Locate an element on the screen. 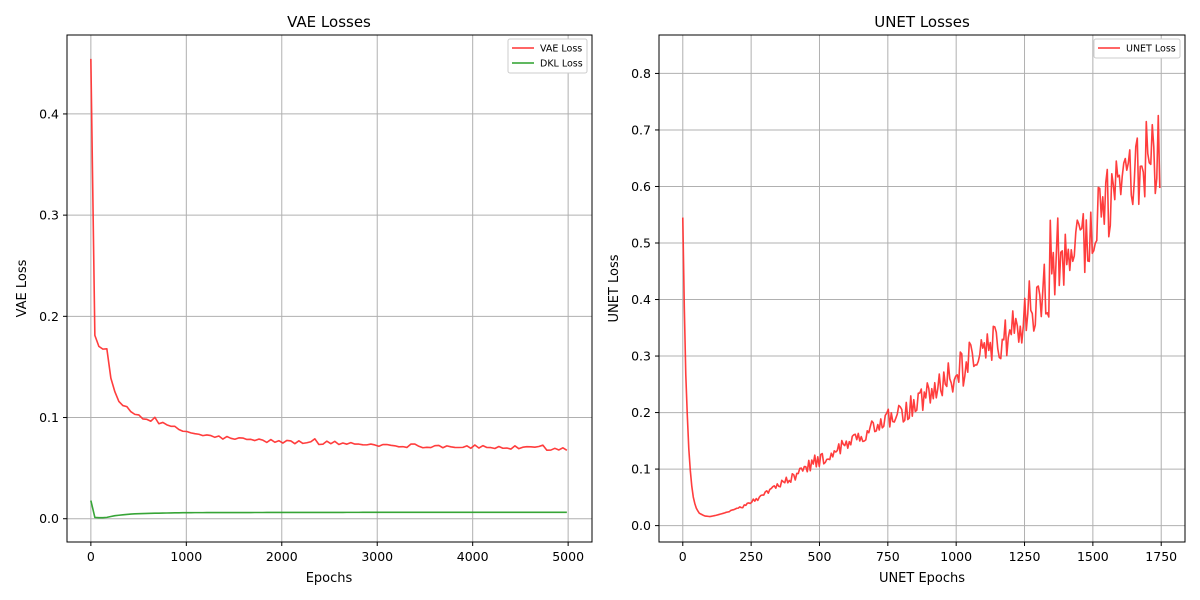 This screenshot has height=600, width=1200. y-tick-label: 0.8 is located at coordinates (641, 73).